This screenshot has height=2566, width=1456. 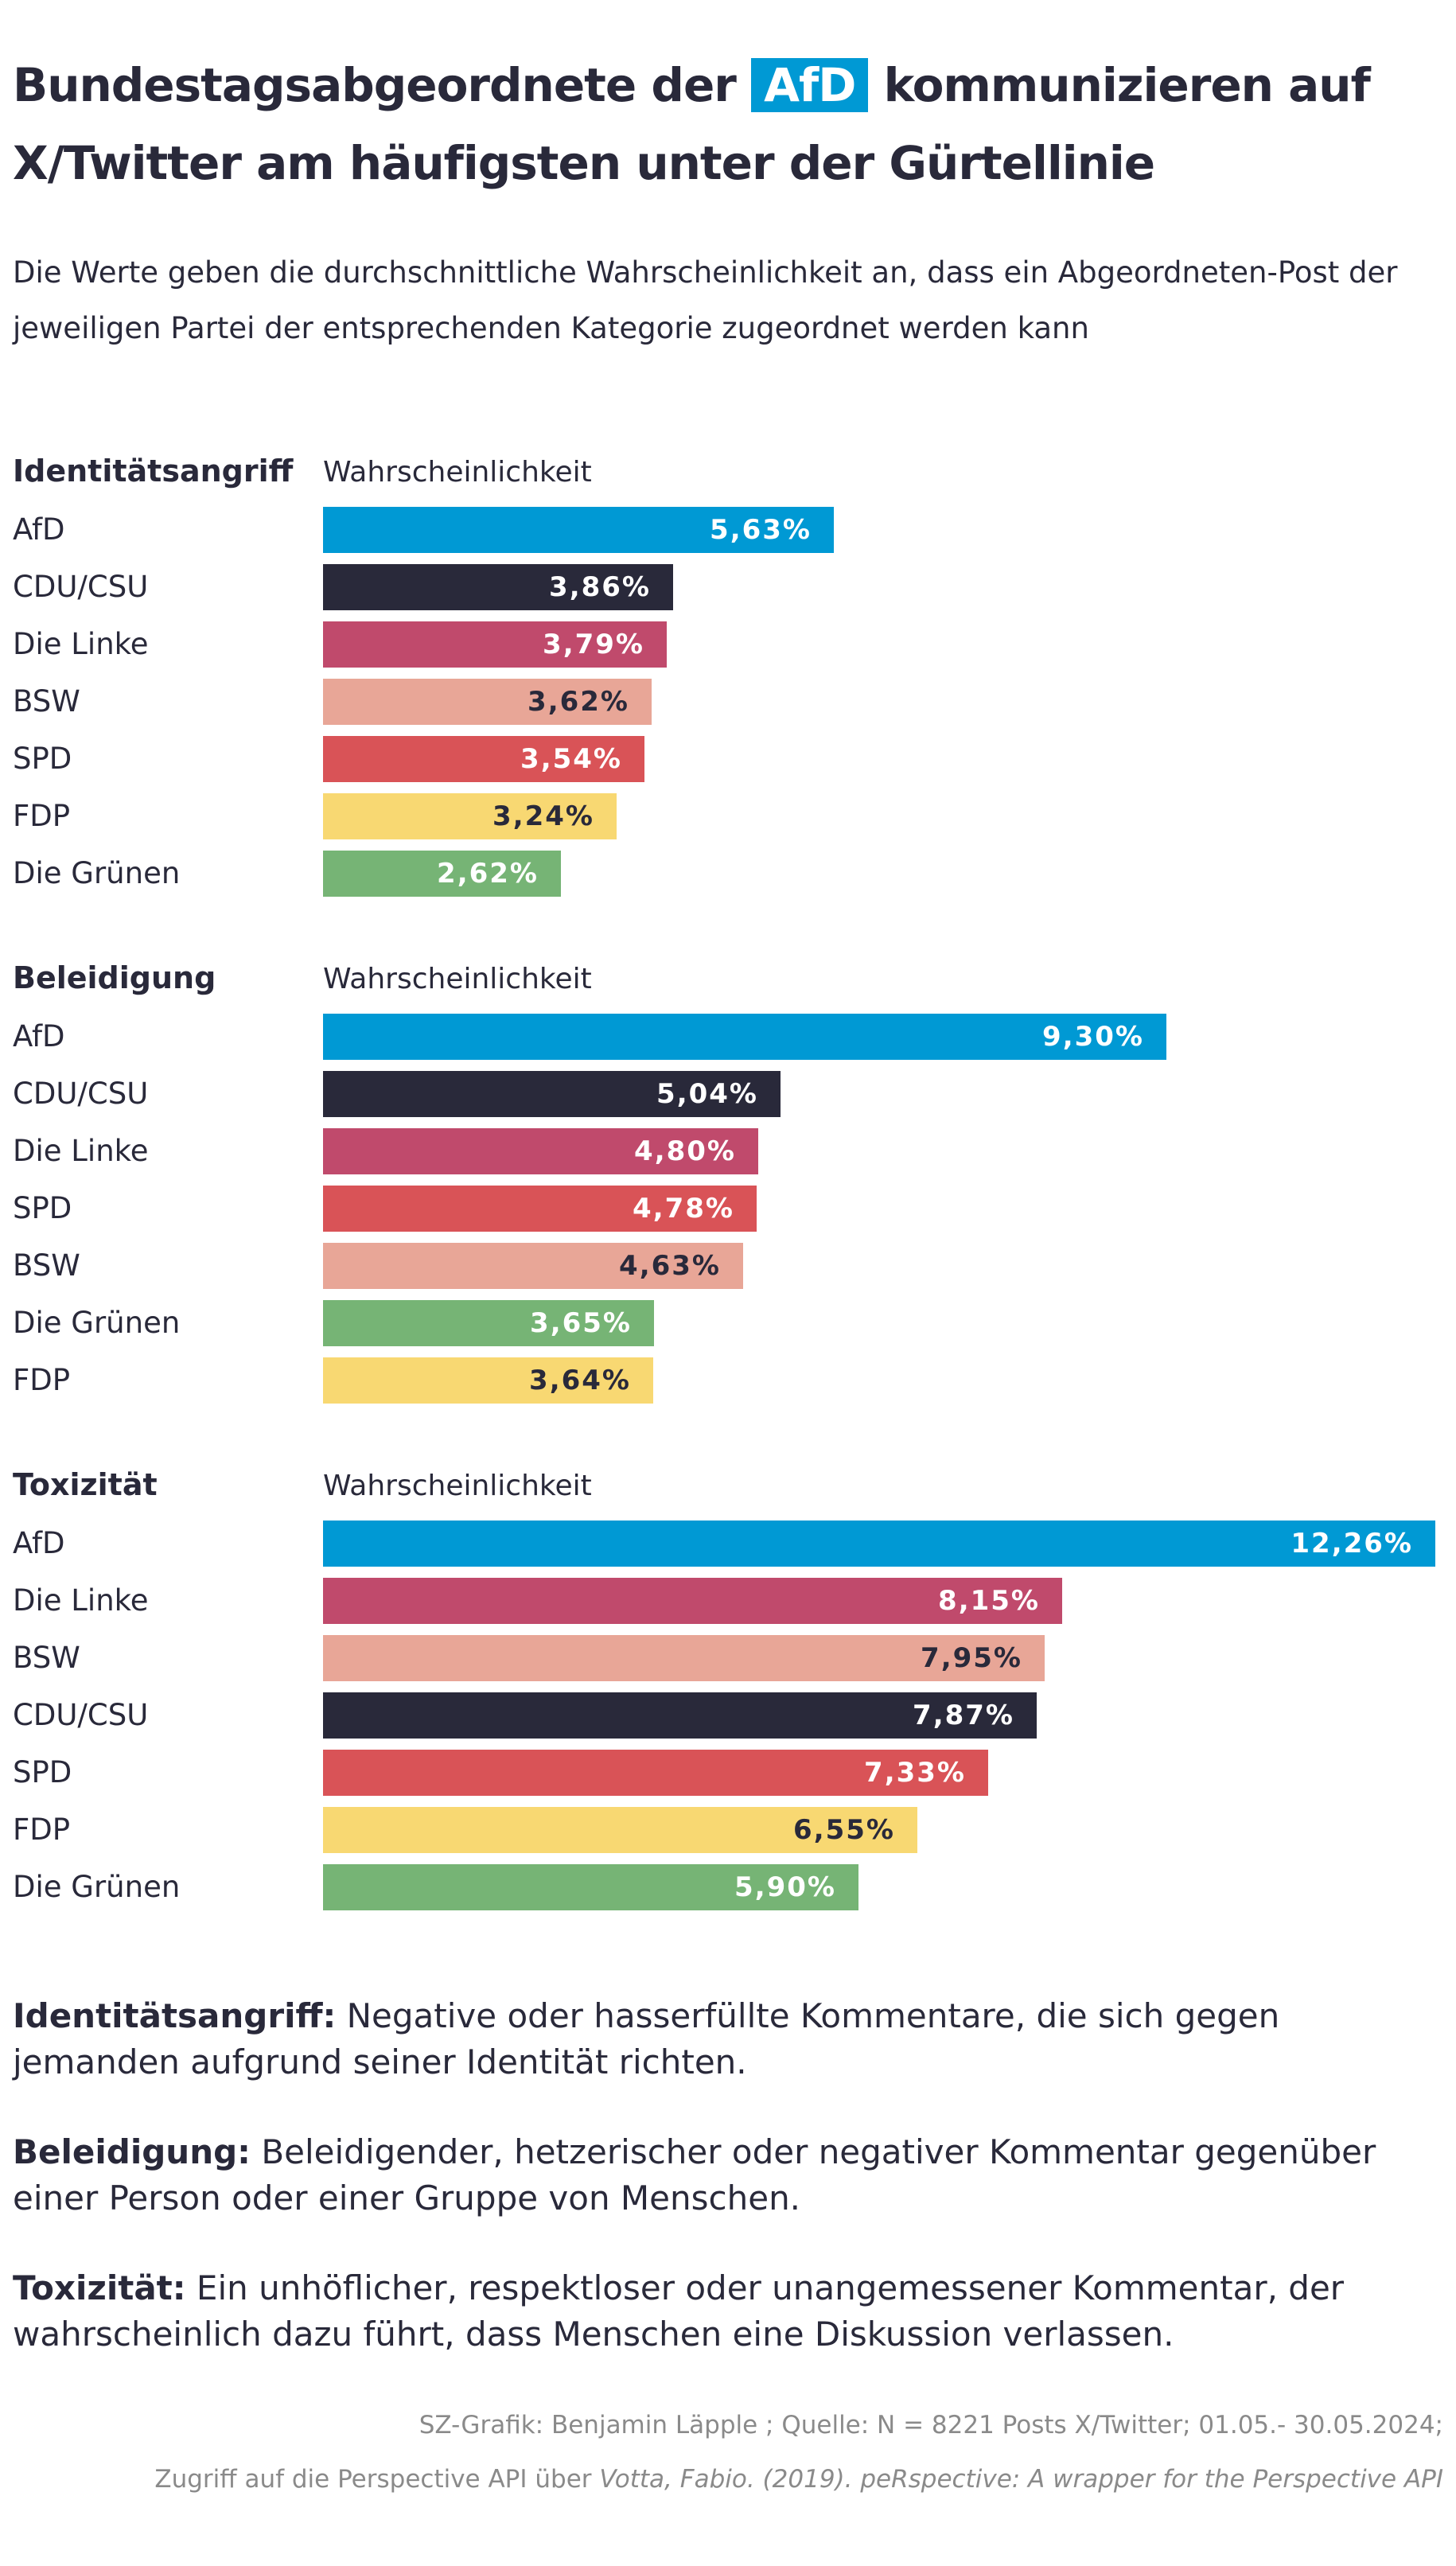 What do you see at coordinates (533, 1266) in the screenshot?
I see `bar: 4,63%` at bounding box center [533, 1266].